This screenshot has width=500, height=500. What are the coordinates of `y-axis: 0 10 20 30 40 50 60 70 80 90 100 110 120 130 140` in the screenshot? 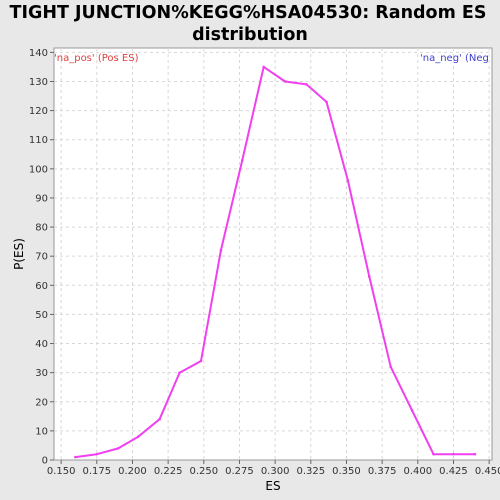 It's located at (41, 257).